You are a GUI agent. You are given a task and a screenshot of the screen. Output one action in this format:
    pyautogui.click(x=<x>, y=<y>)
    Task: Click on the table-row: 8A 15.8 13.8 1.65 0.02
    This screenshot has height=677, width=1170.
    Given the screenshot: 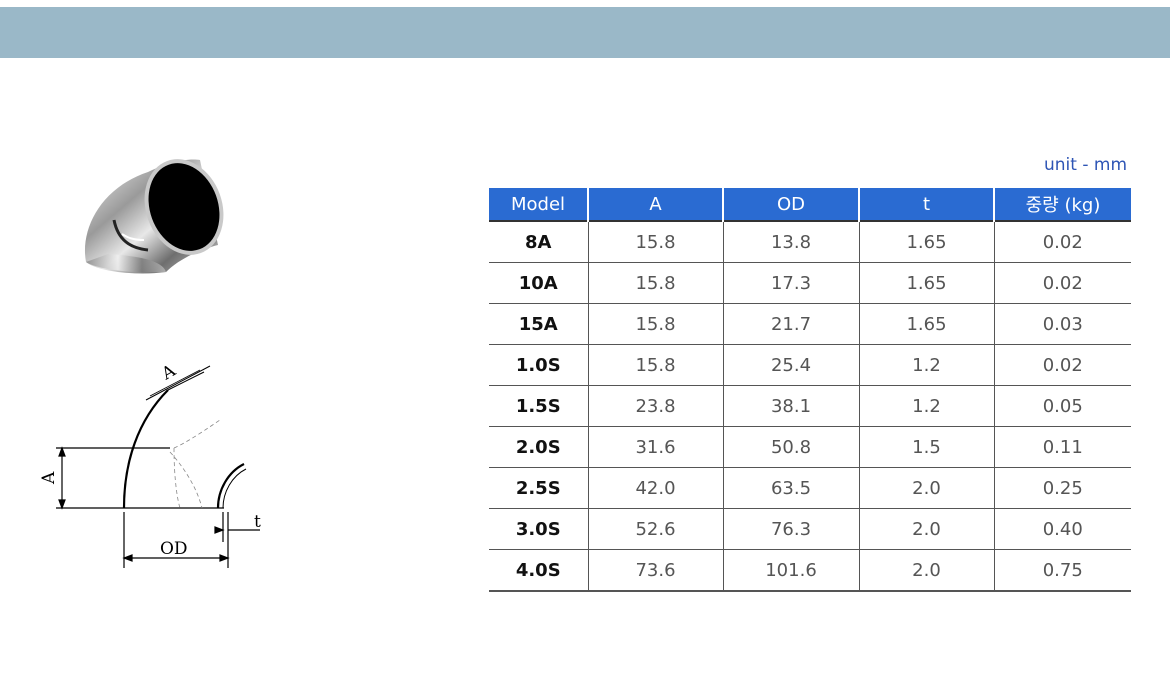 What is the action you would take?
    pyautogui.click(x=810, y=241)
    